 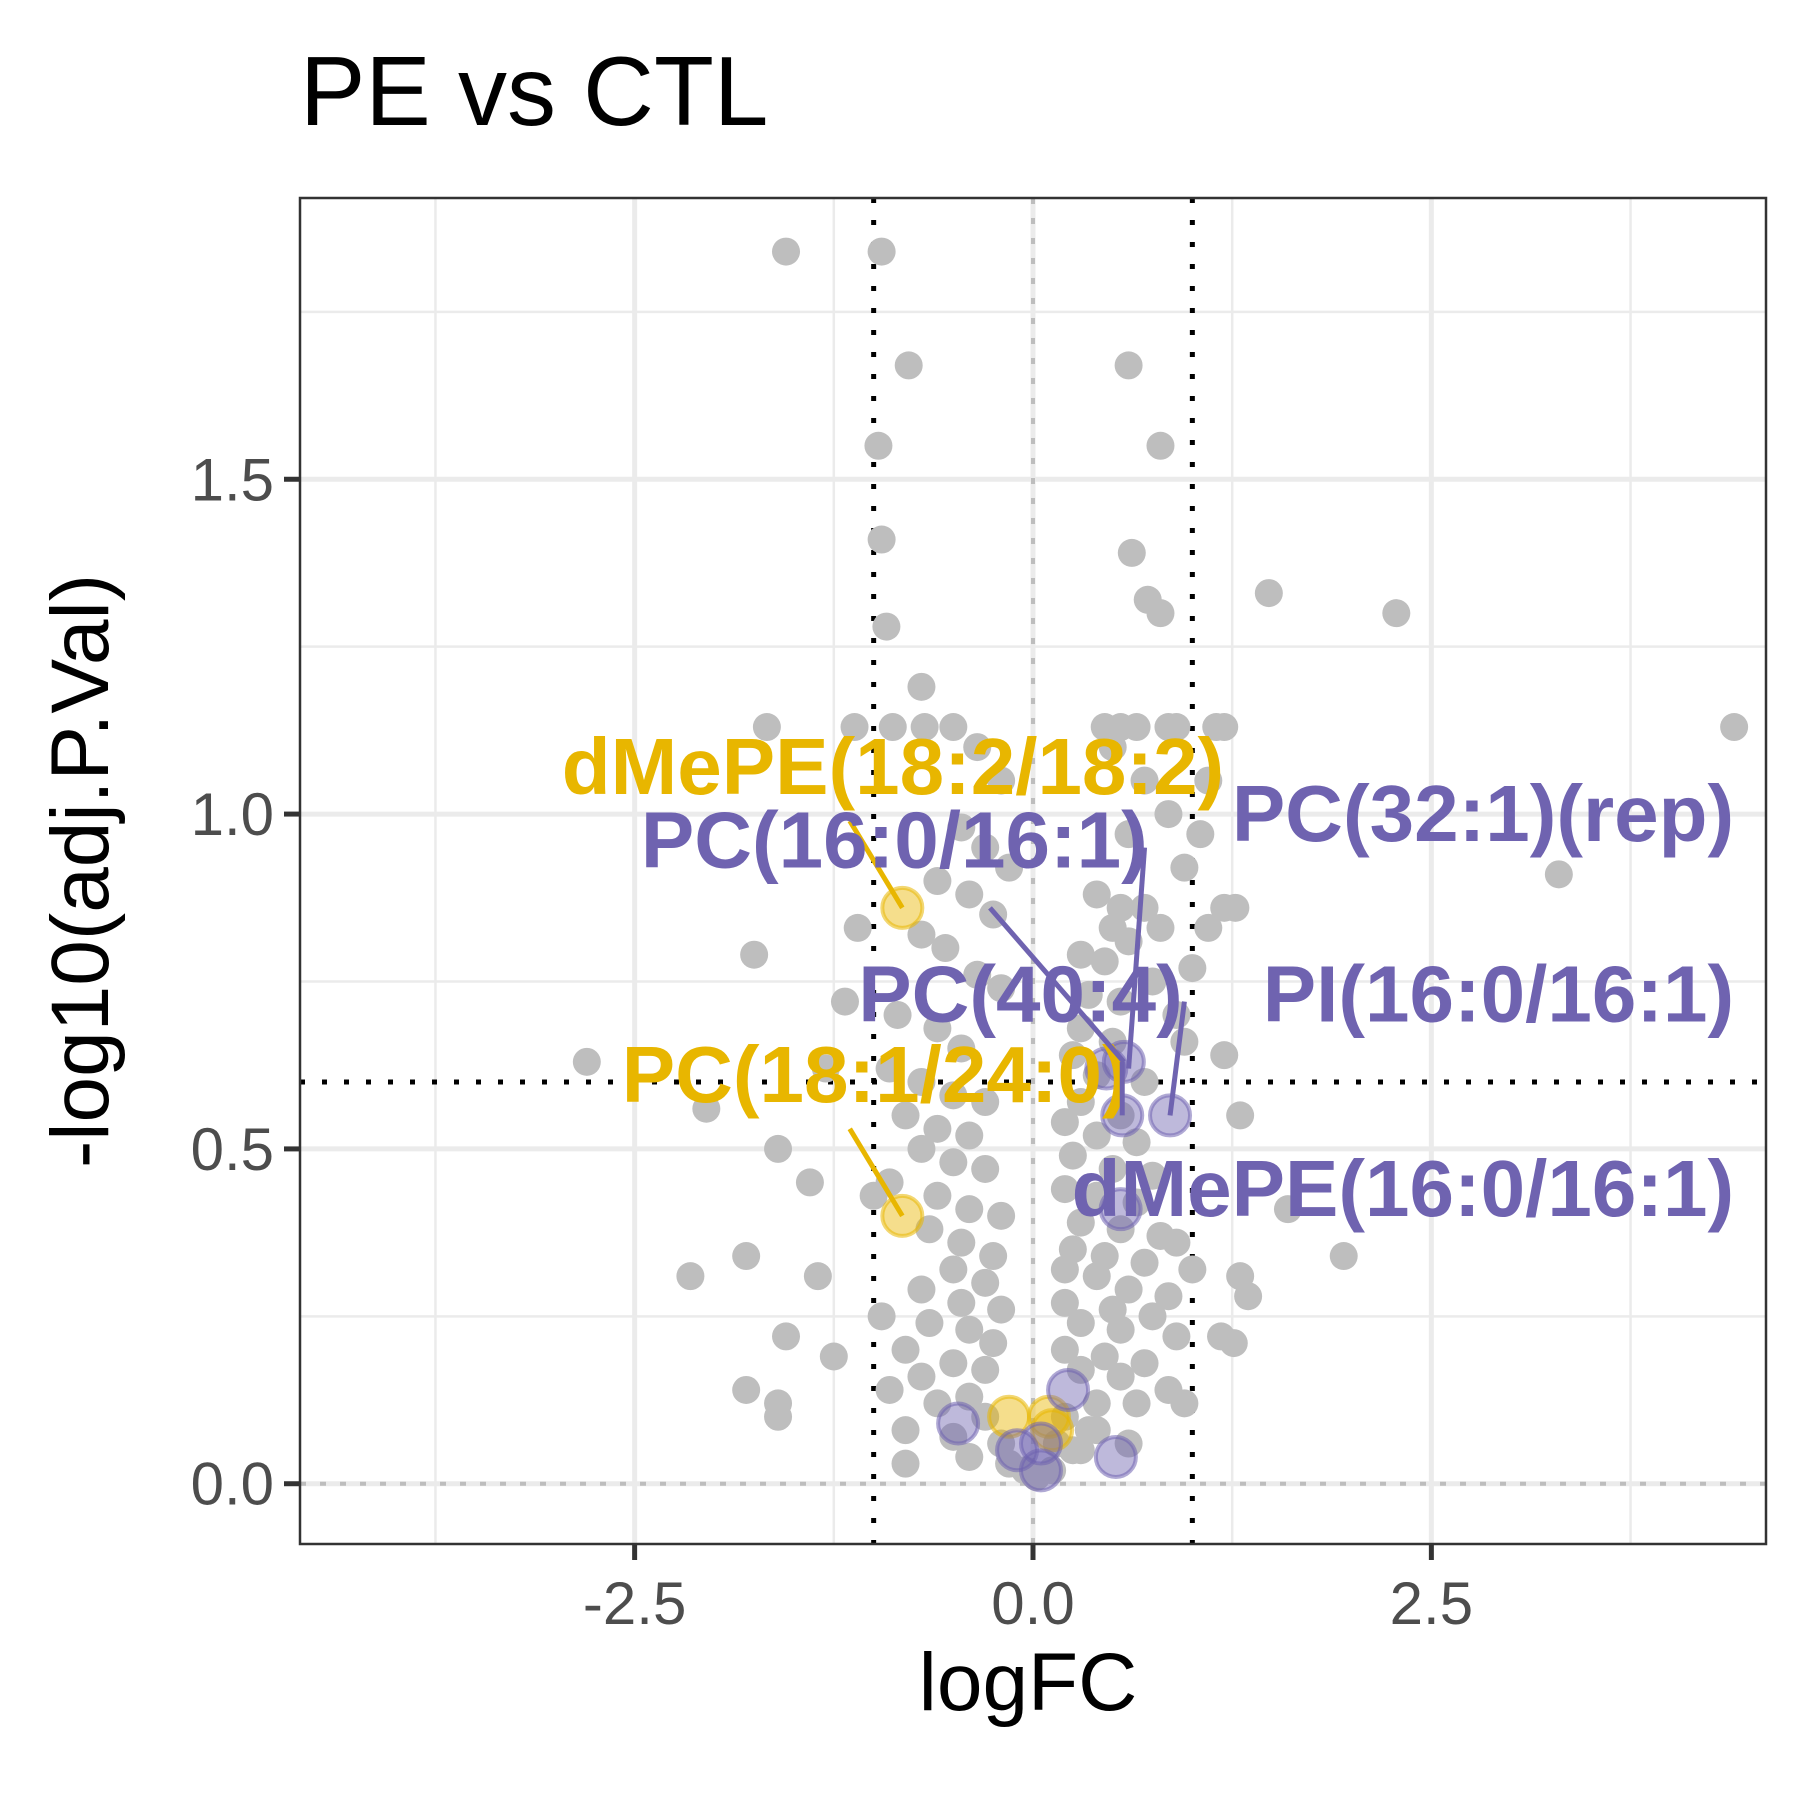 What do you see at coordinates (1403, 1188) in the screenshot?
I see `point-label: dMePE(16:0/16:1)` at bounding box center [1403, 1188].